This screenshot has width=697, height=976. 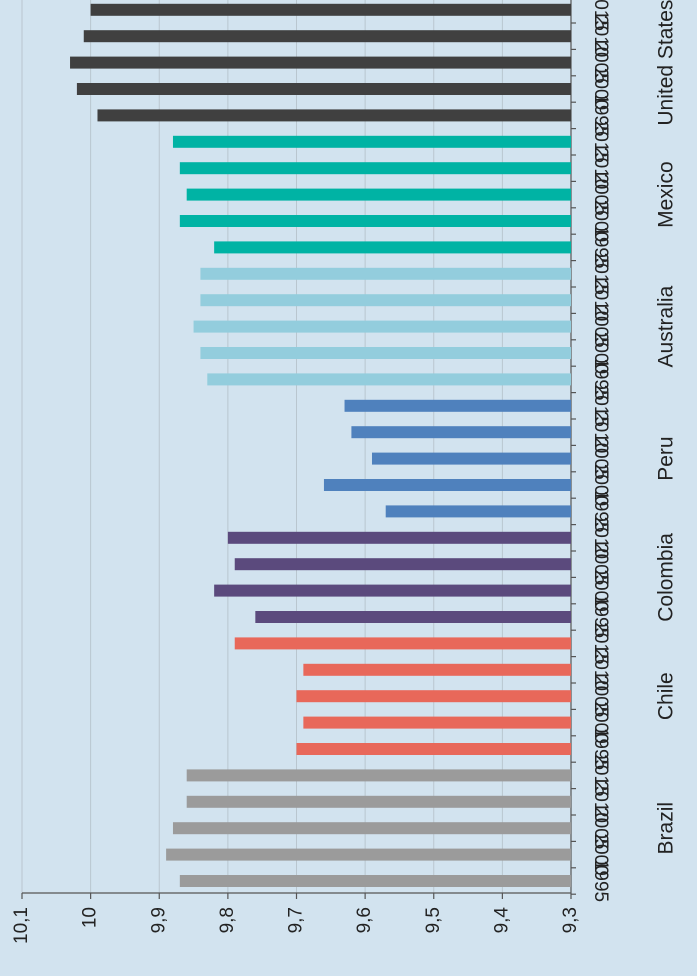 I want to click on y-tick-label: 9,6, so click(x=364, y=920).